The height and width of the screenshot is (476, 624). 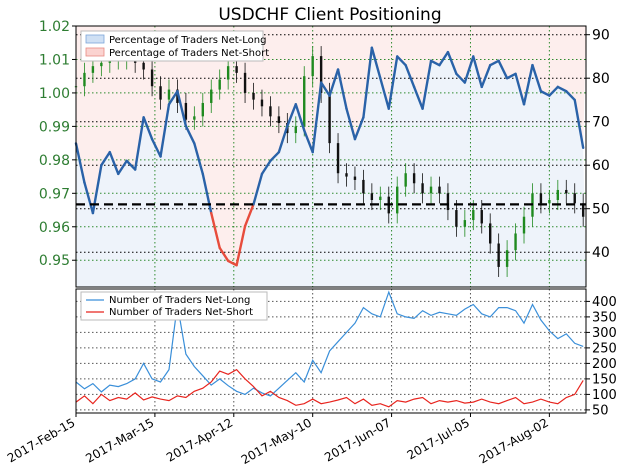 I want to click on bottom-right-tick-label: 50, so click(x=600, y=410).